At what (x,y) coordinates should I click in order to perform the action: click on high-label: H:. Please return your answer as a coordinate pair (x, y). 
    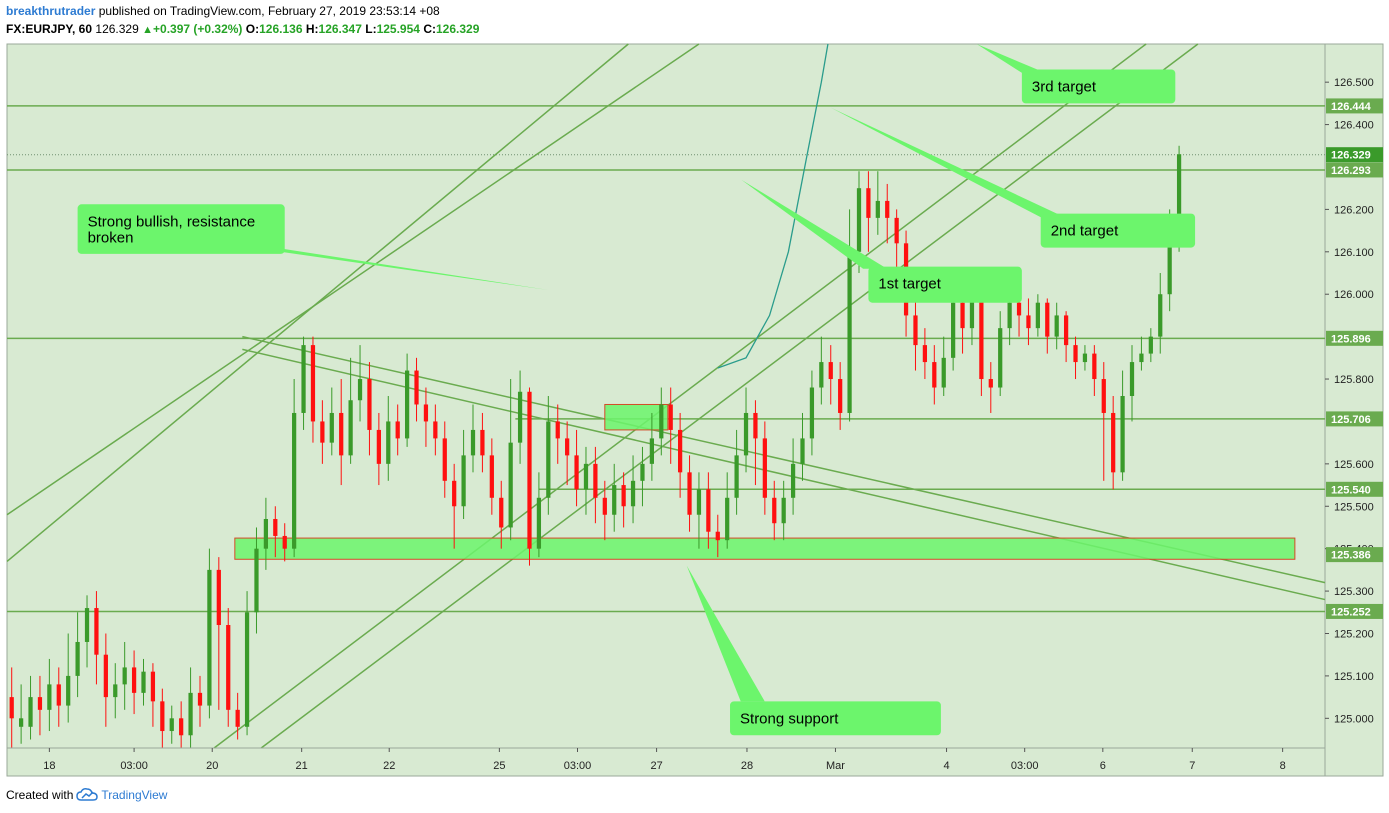
    Looking at the image, I should click on (312, 29).